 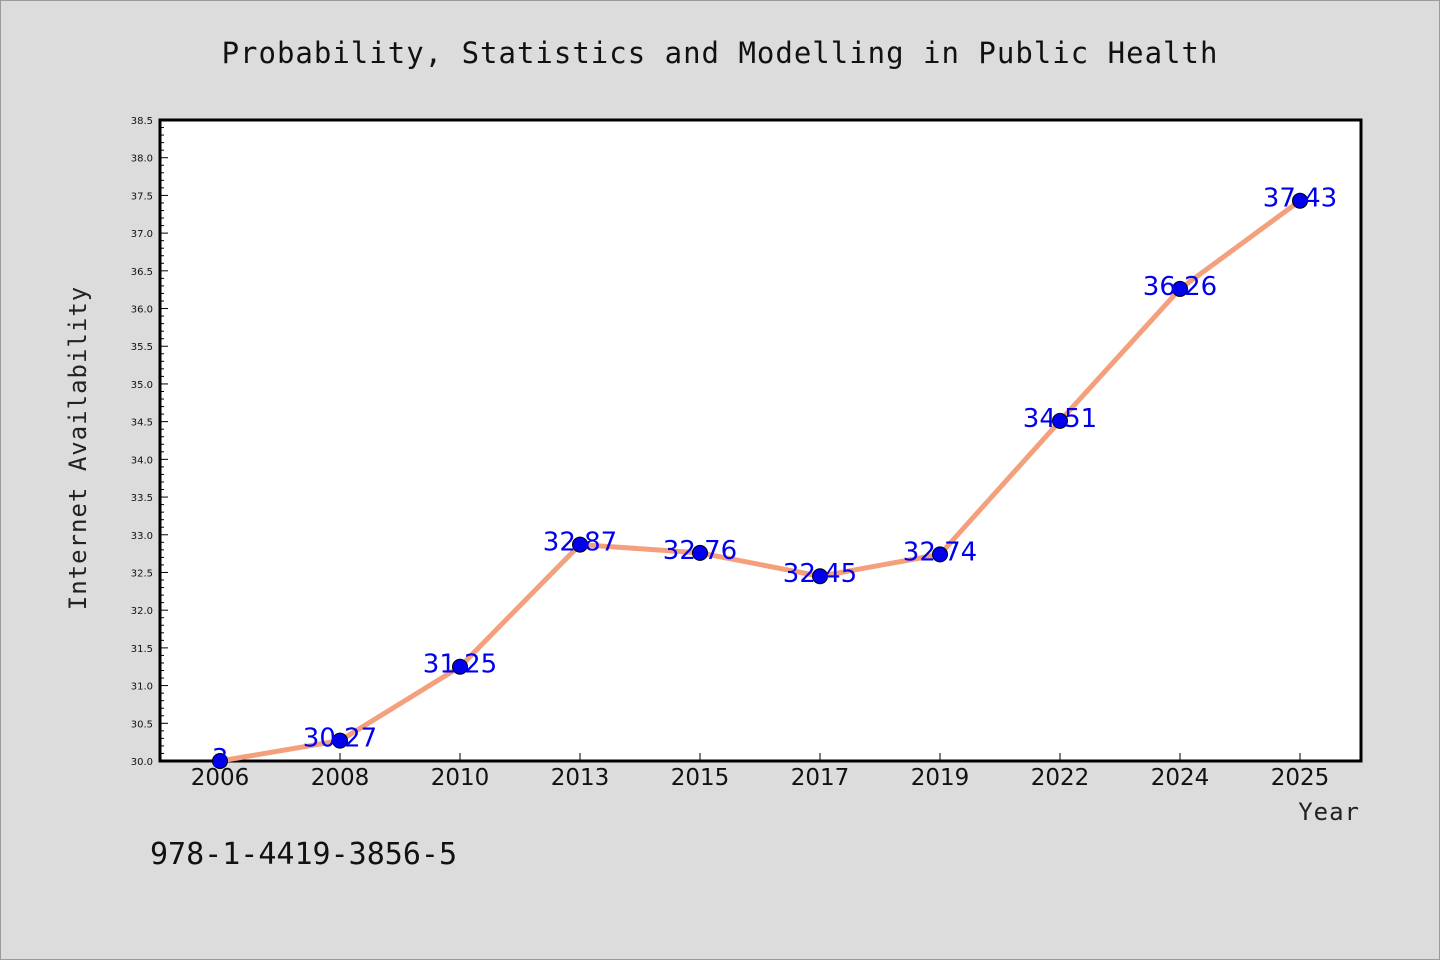 I want to click on y-tick-label: 34.0, so click(x=142, y=460).